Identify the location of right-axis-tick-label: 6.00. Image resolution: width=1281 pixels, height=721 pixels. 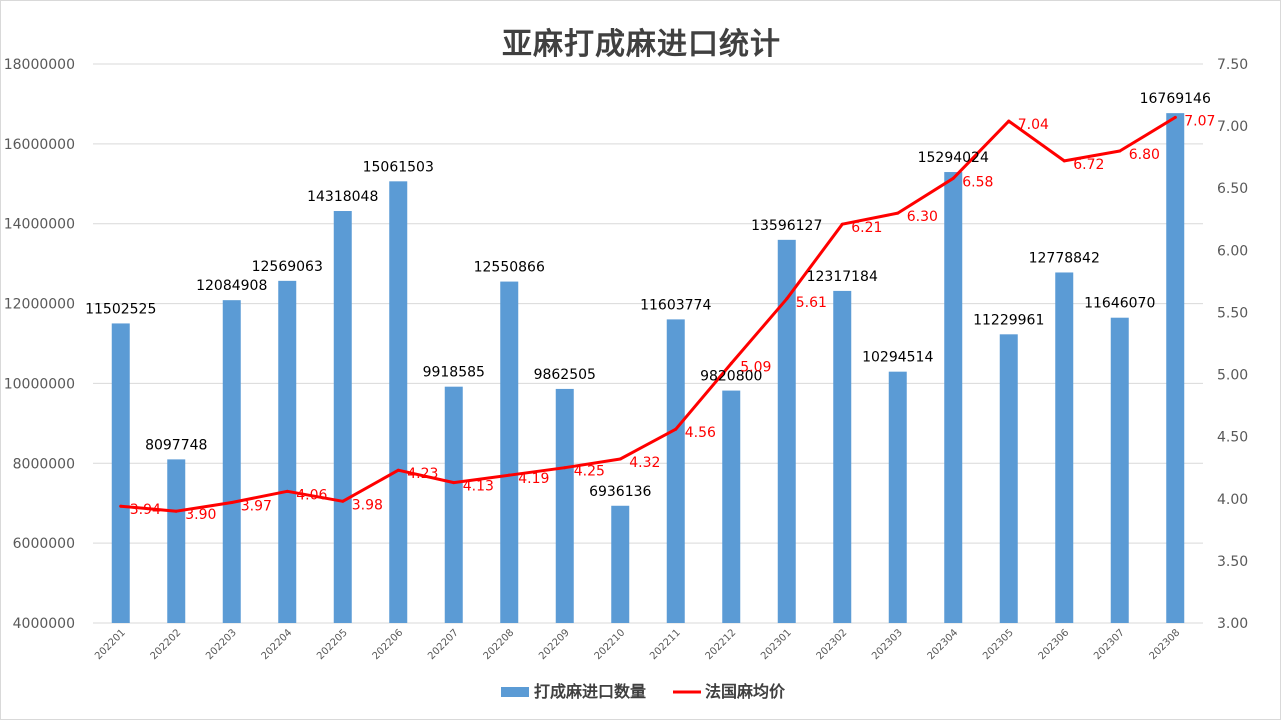
(1232, 251).